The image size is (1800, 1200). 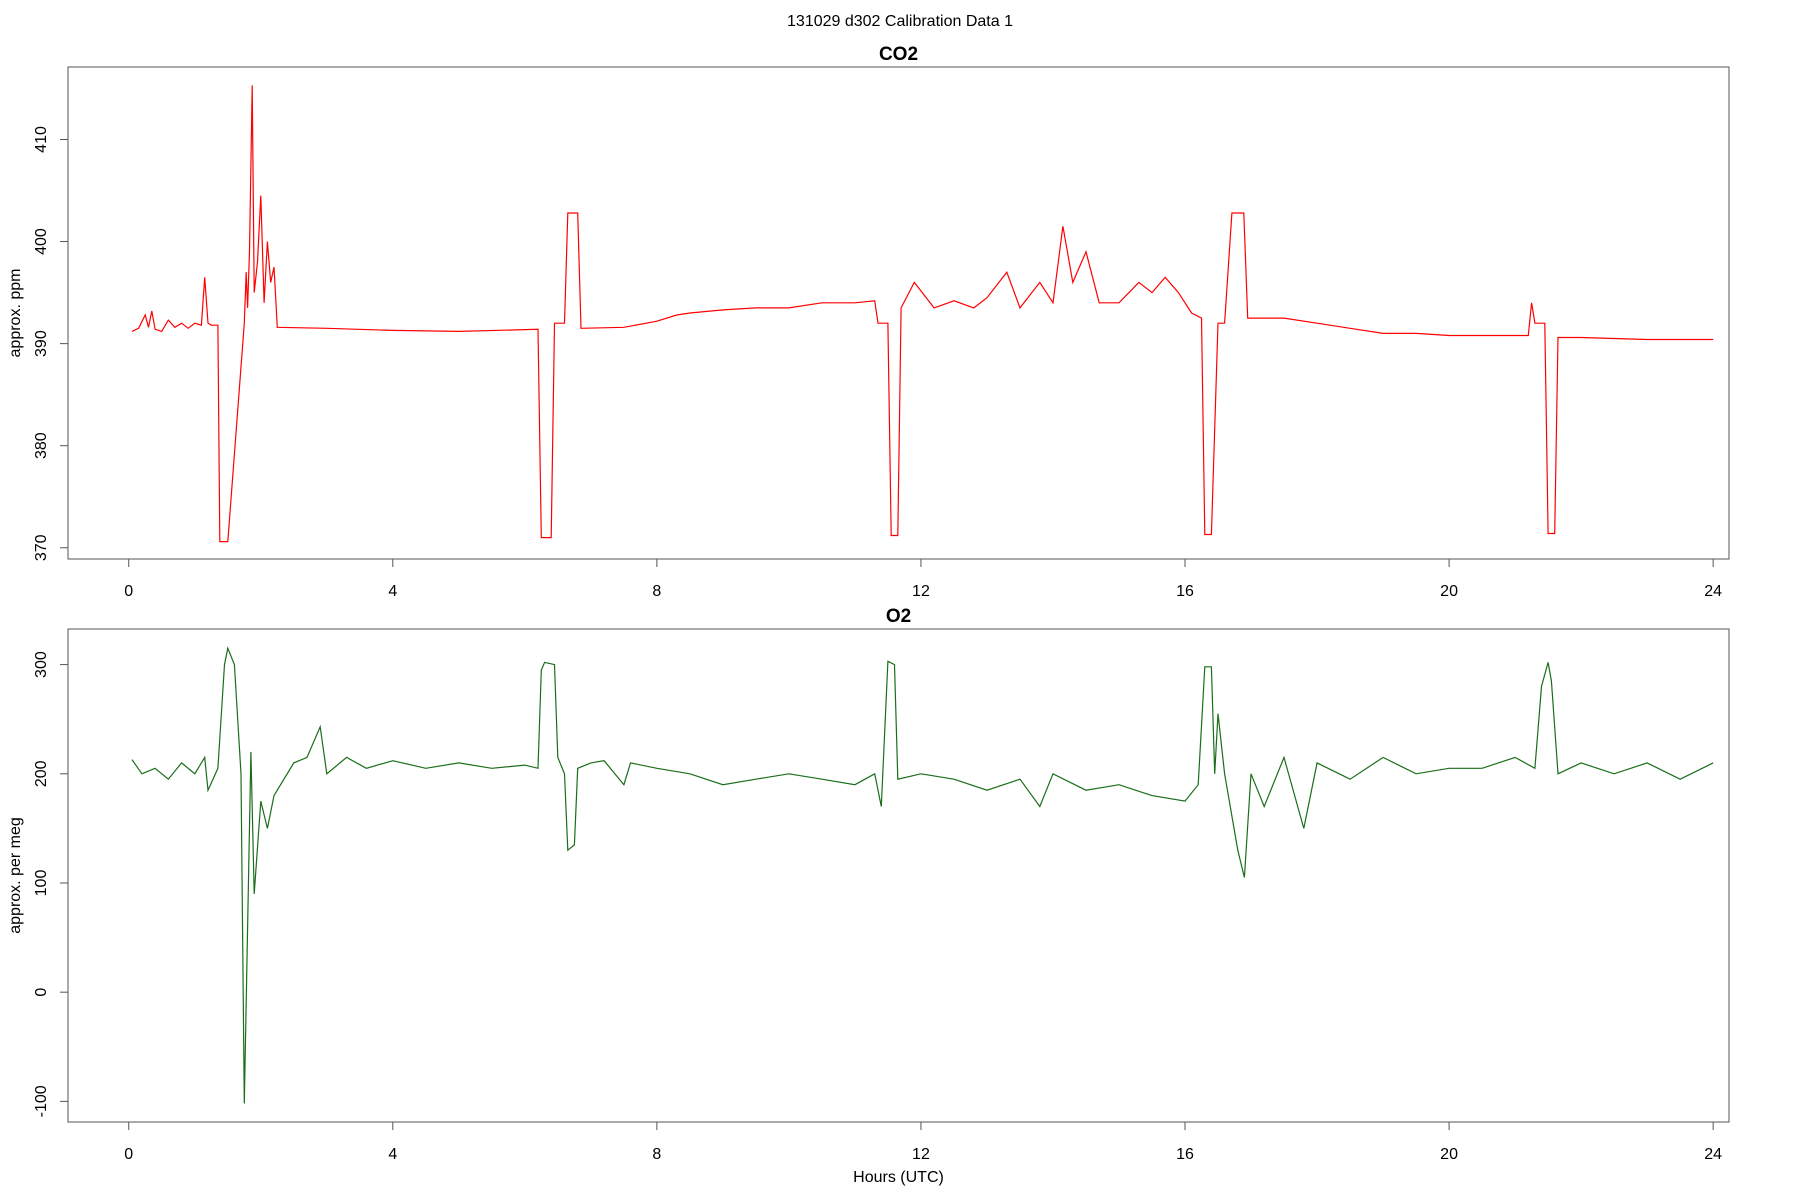 I want to click on panel-title: CO2, so click(x=898, y=54).